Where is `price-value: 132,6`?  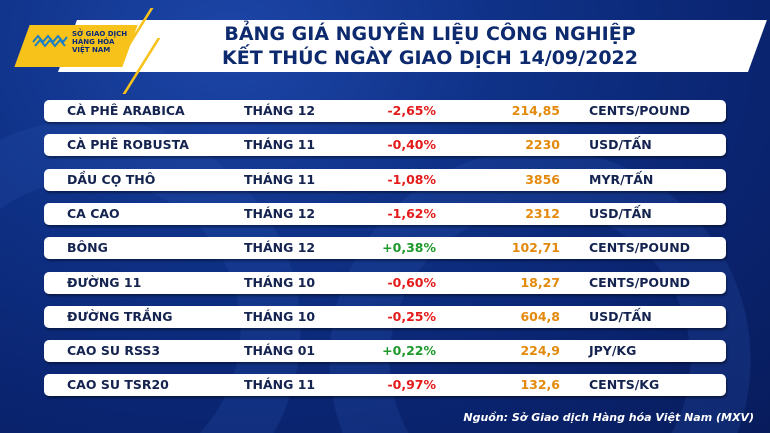
price-value: 132,6 is located at coordinates (540, 385).